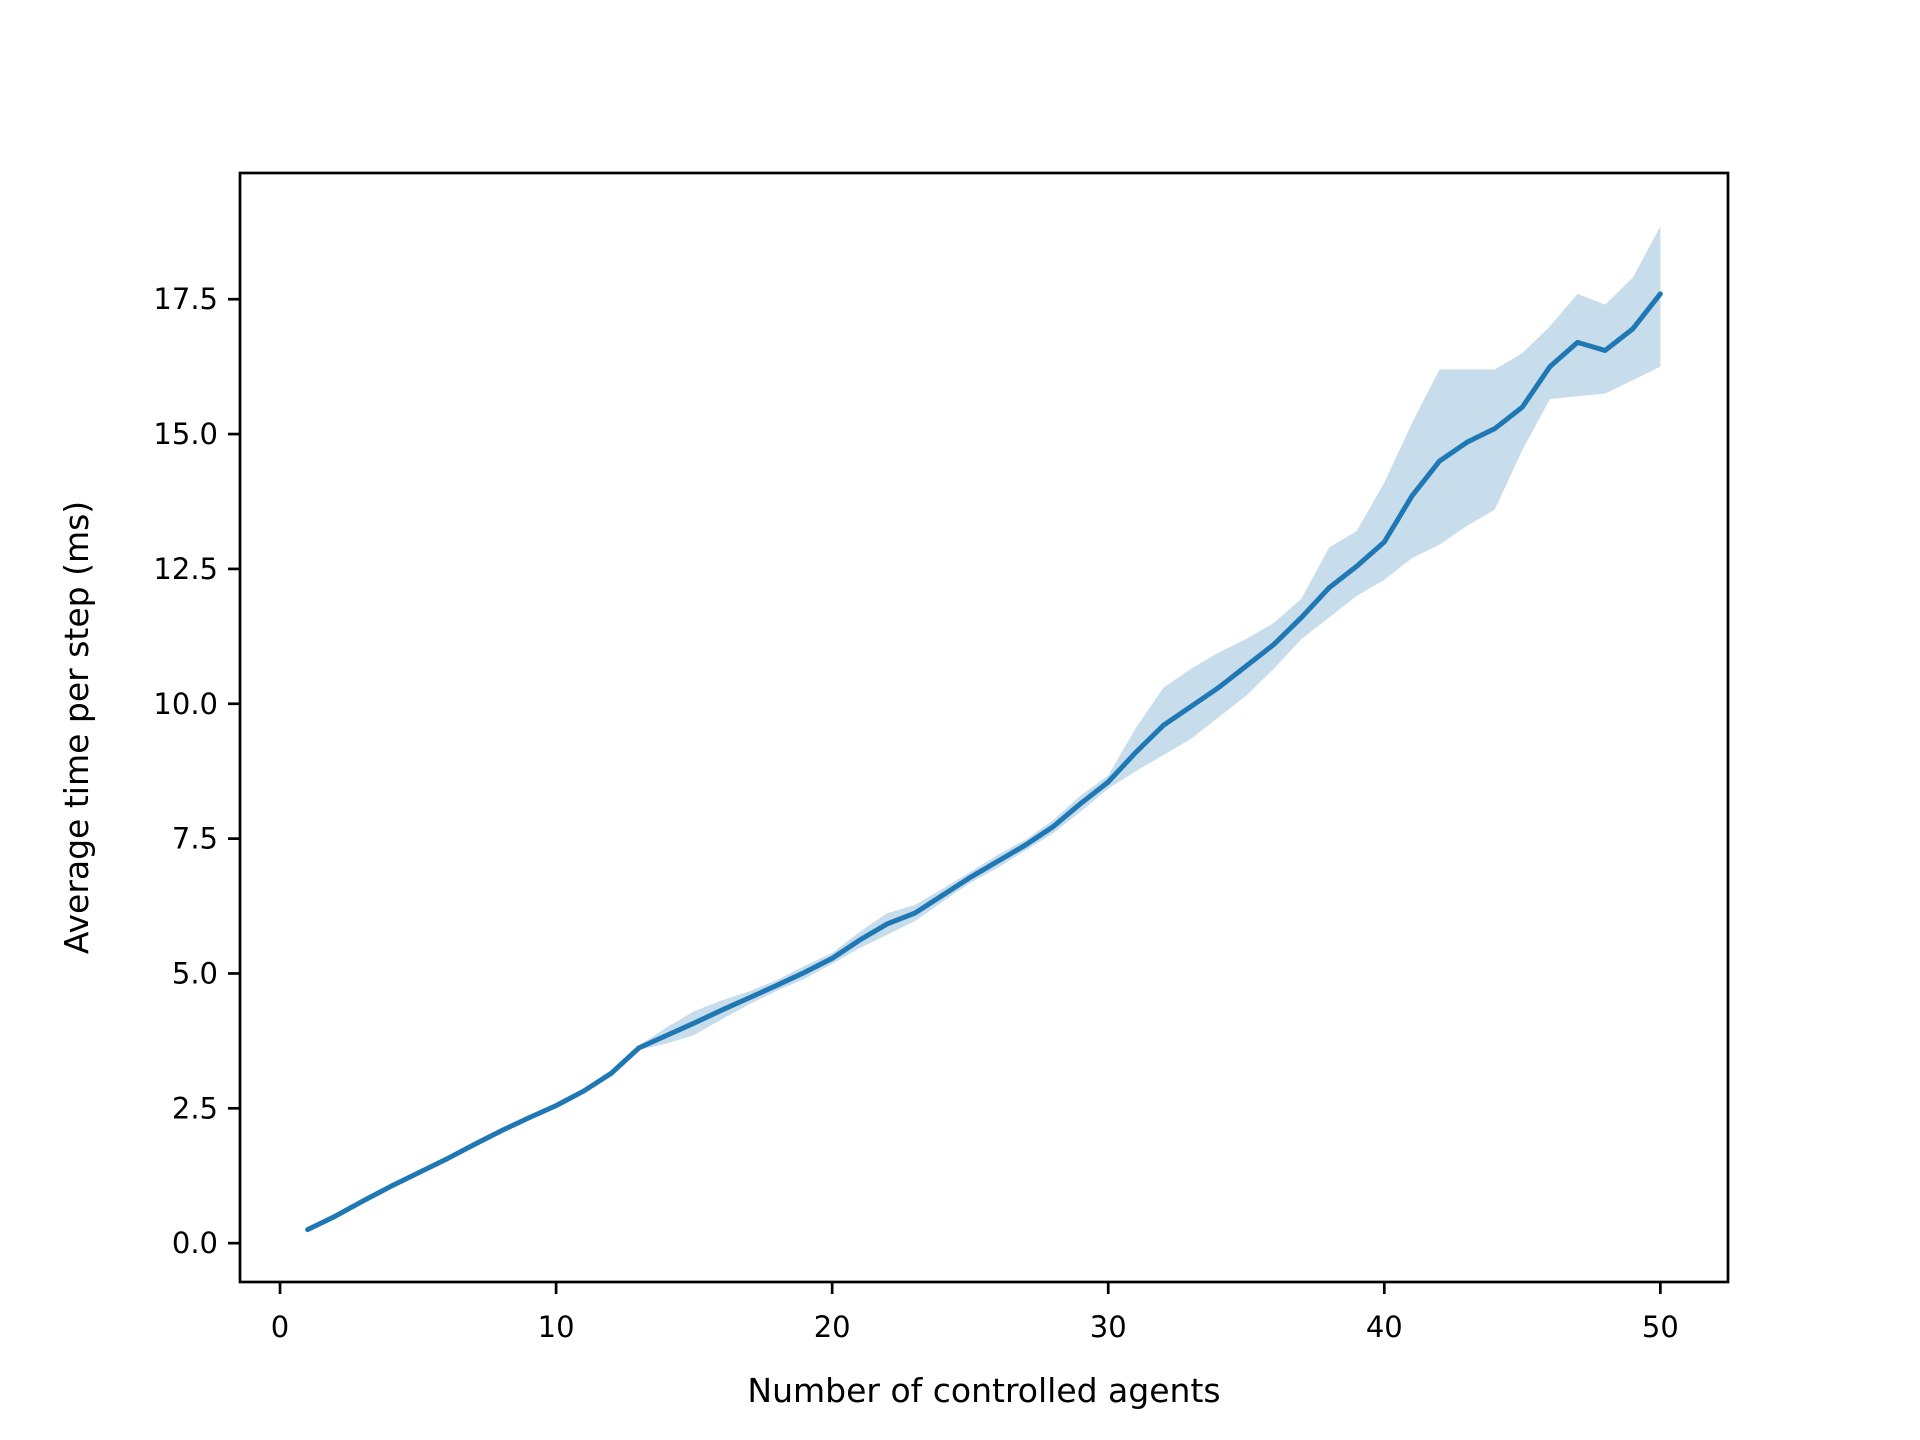 The image size is (1920, 1440). I want to click on y-tick-label: 2.5, so click(195, 1108).